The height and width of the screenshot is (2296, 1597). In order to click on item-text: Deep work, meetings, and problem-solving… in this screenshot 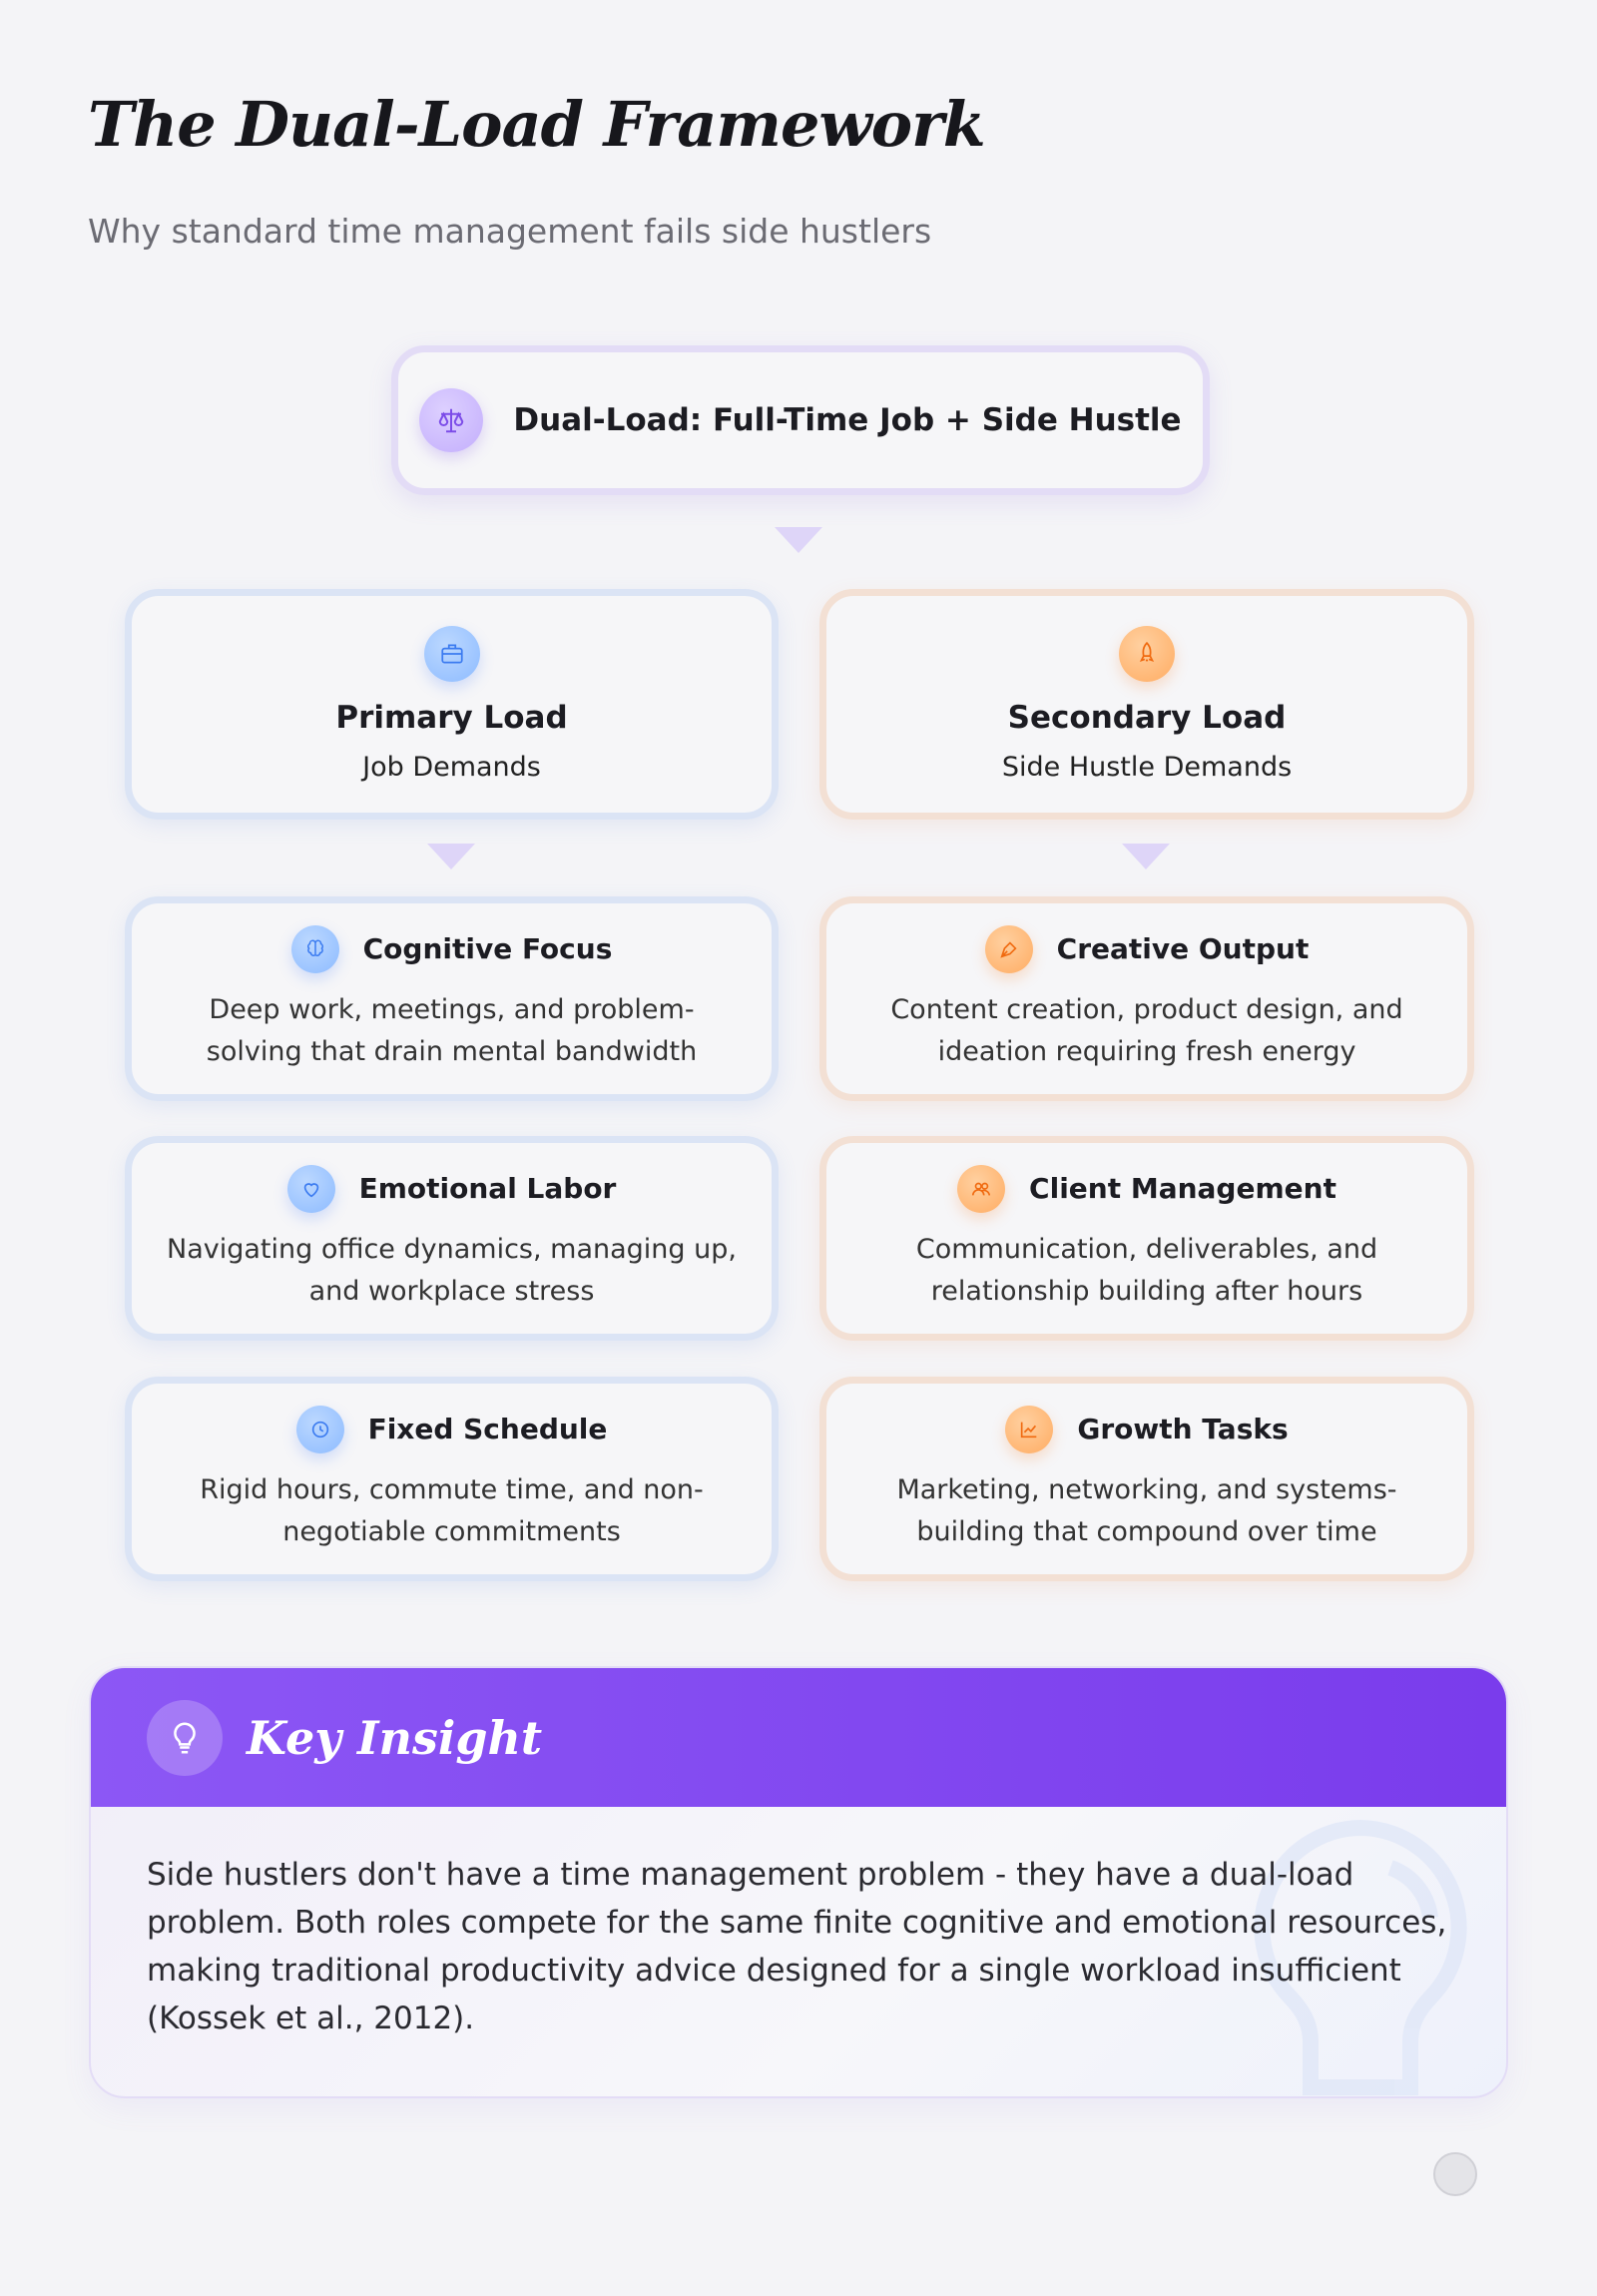, I will do `click(452, 1030)`.